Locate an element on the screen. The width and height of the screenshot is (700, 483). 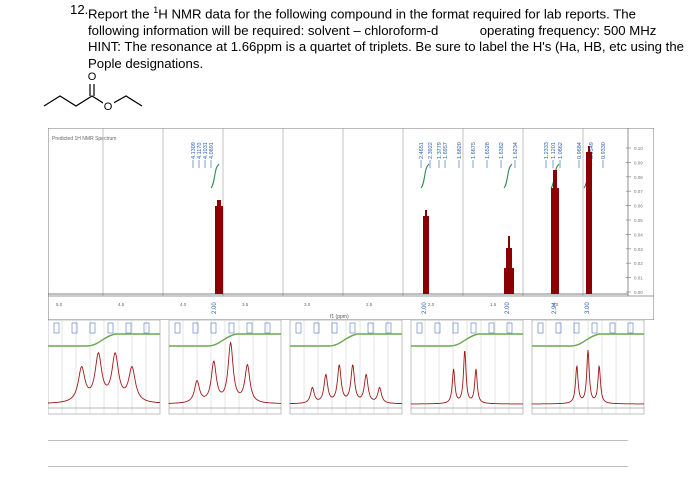
y-tick-label: 0.09 is located at coordinates (638, 162).